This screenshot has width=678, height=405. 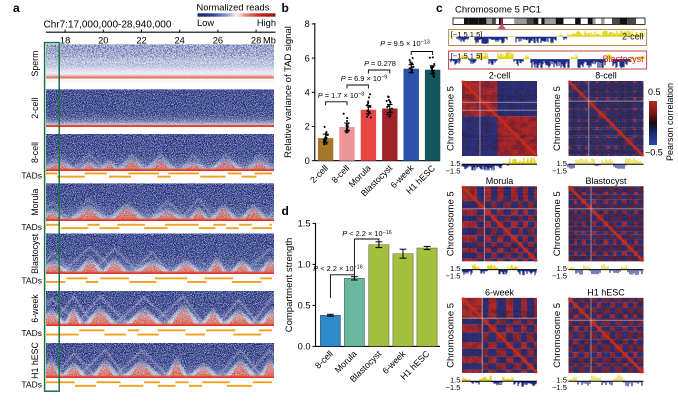 What do you see at coordinates (289, 285) in the screenshot?
I see `svg-text: Compartment strength` at bounding box center [289, 285].